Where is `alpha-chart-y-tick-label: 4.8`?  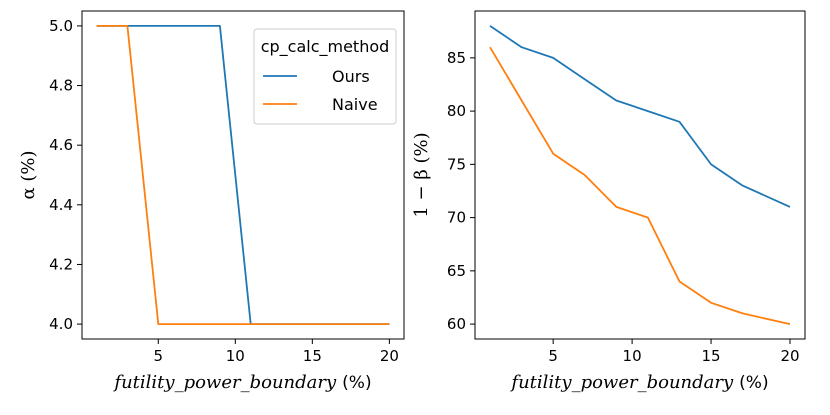 alpha-chart-y-tick-label: 4.8 is located at coordinates (61, 86).